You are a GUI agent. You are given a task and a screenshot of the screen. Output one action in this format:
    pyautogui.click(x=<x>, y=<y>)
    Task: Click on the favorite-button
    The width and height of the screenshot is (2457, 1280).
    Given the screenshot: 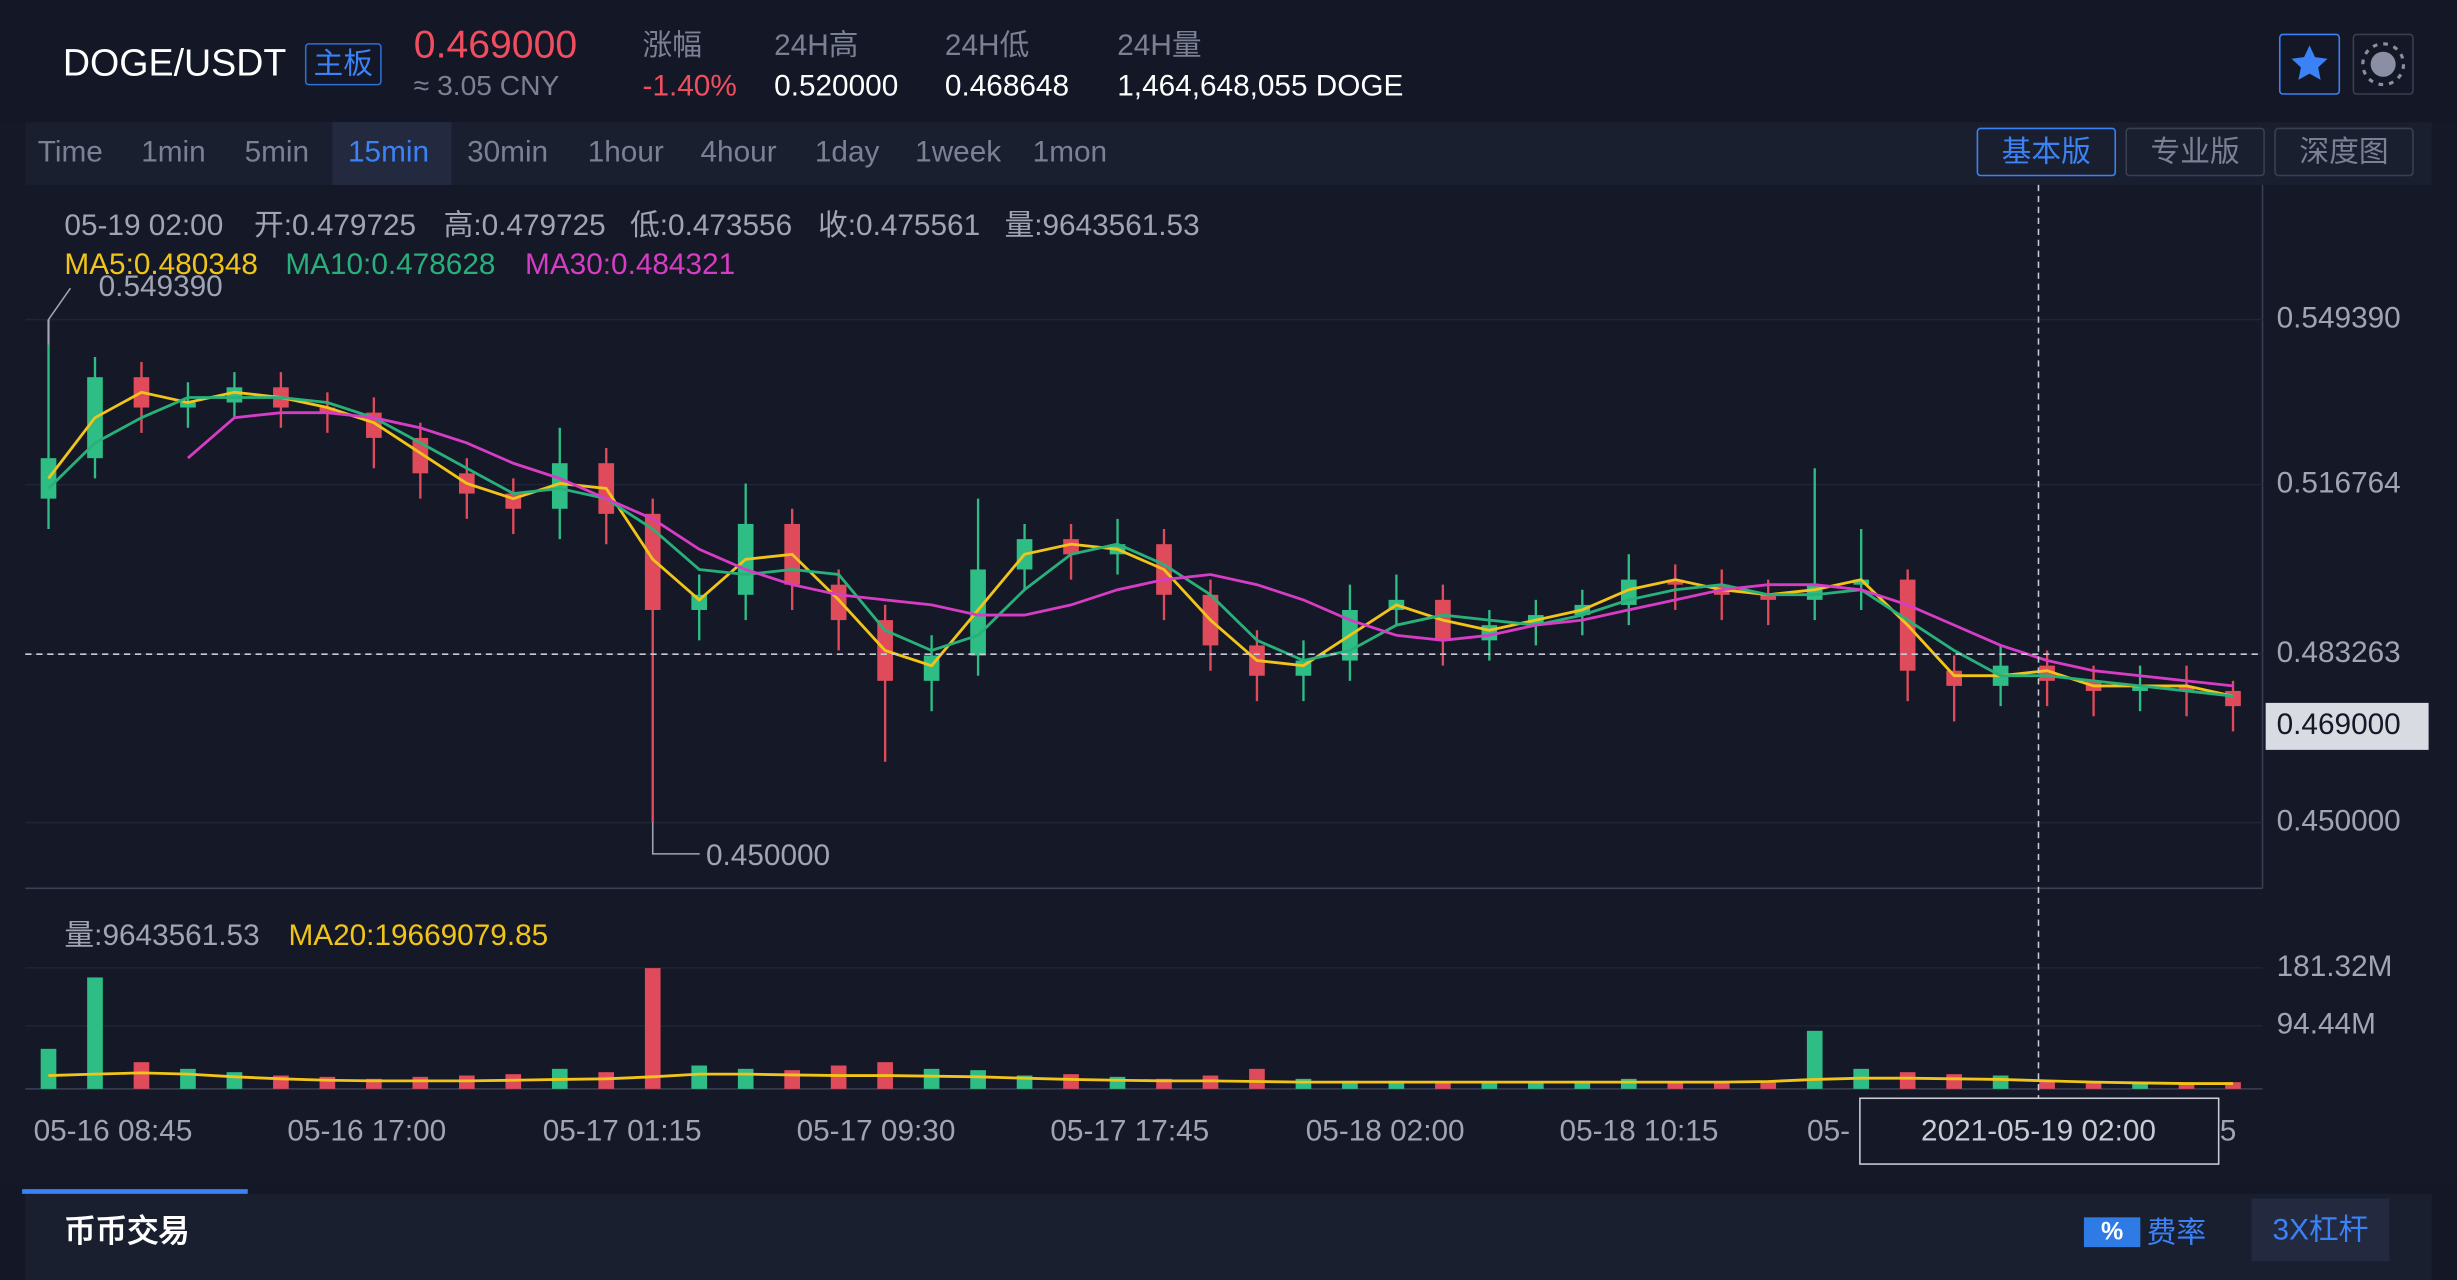 What is the action you would take?
    pyautogui.click(x=2309, y=64)
    